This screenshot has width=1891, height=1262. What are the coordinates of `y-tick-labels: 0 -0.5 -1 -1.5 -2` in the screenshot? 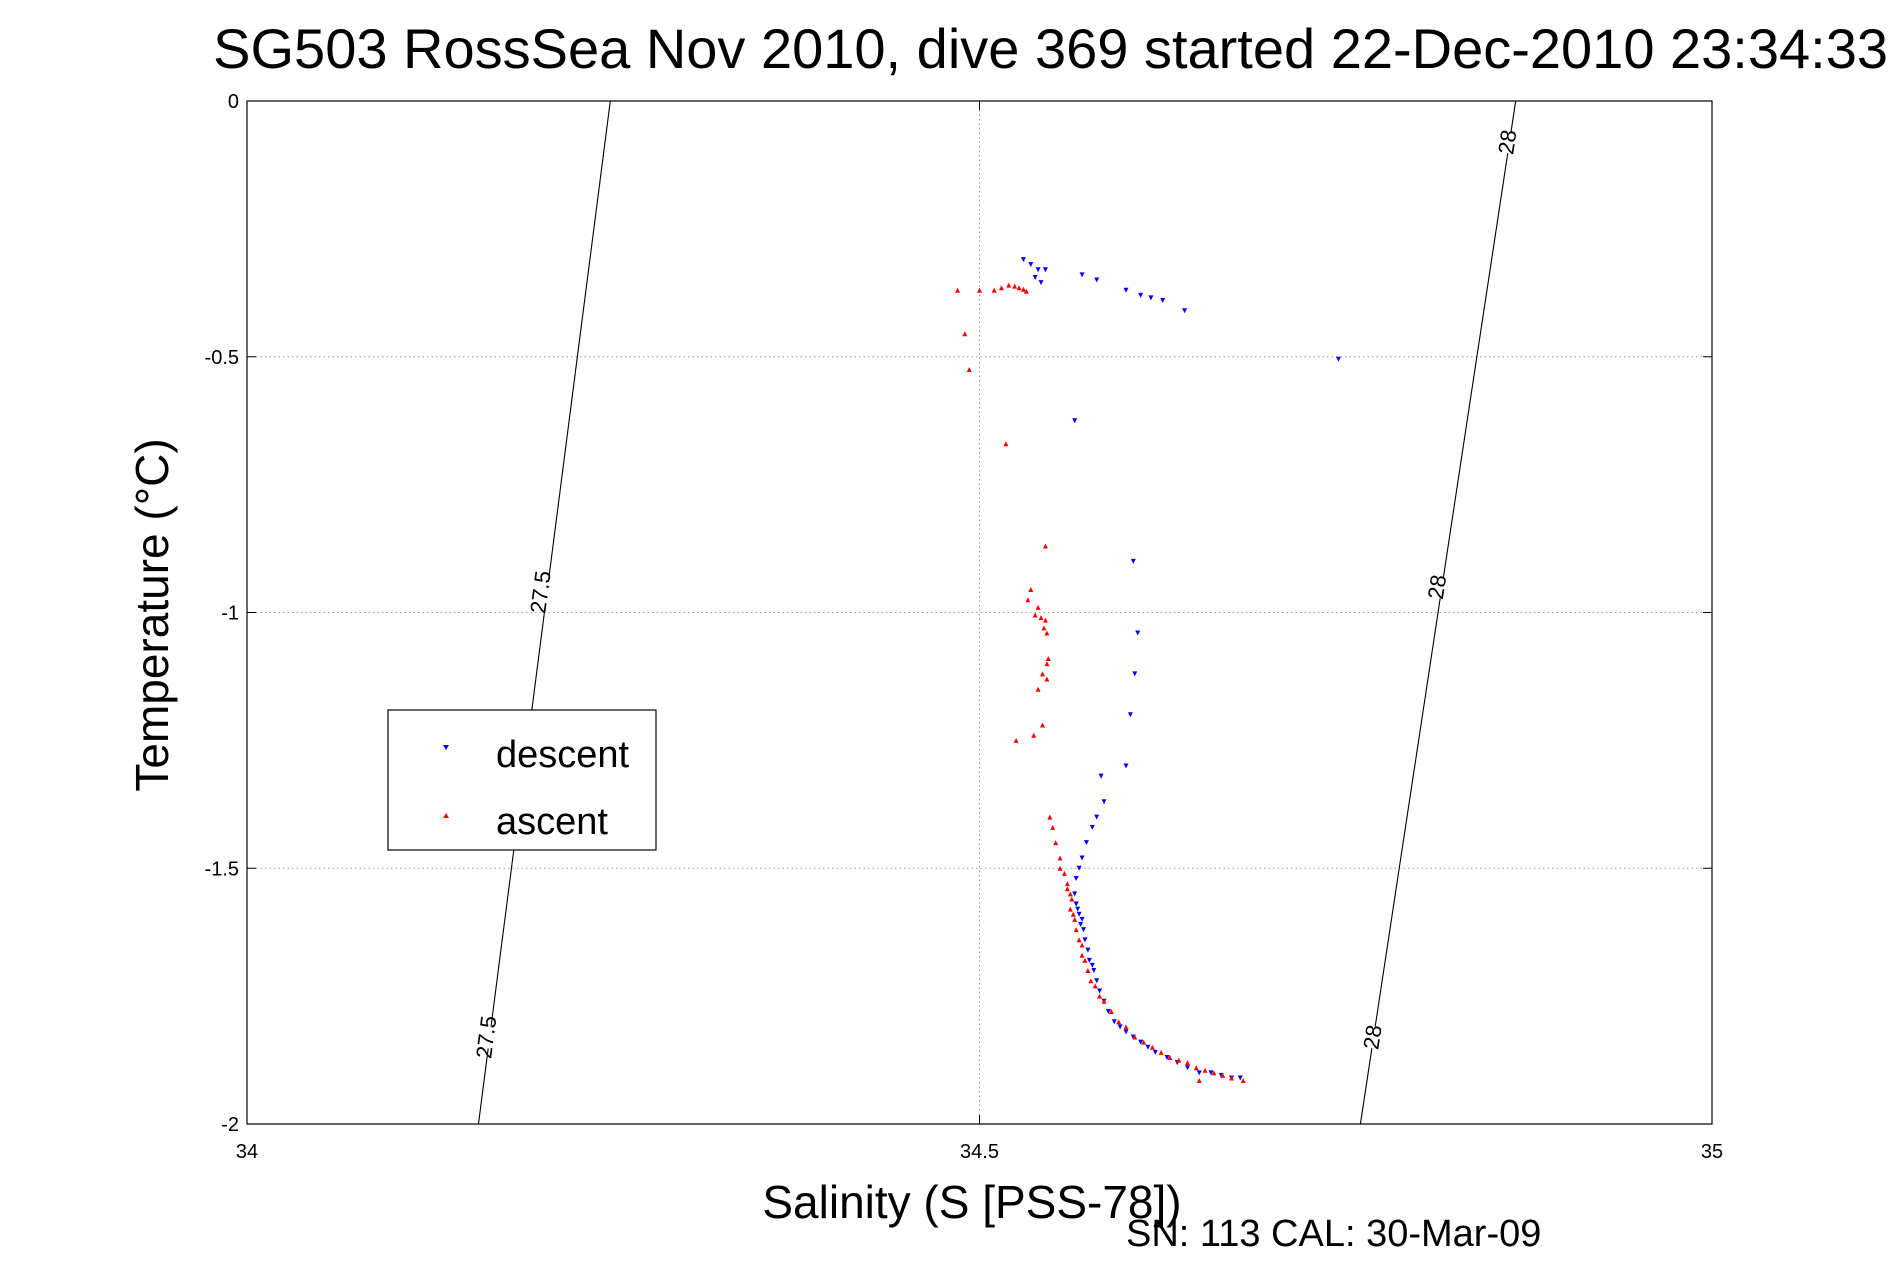 It's located at (222, 613).